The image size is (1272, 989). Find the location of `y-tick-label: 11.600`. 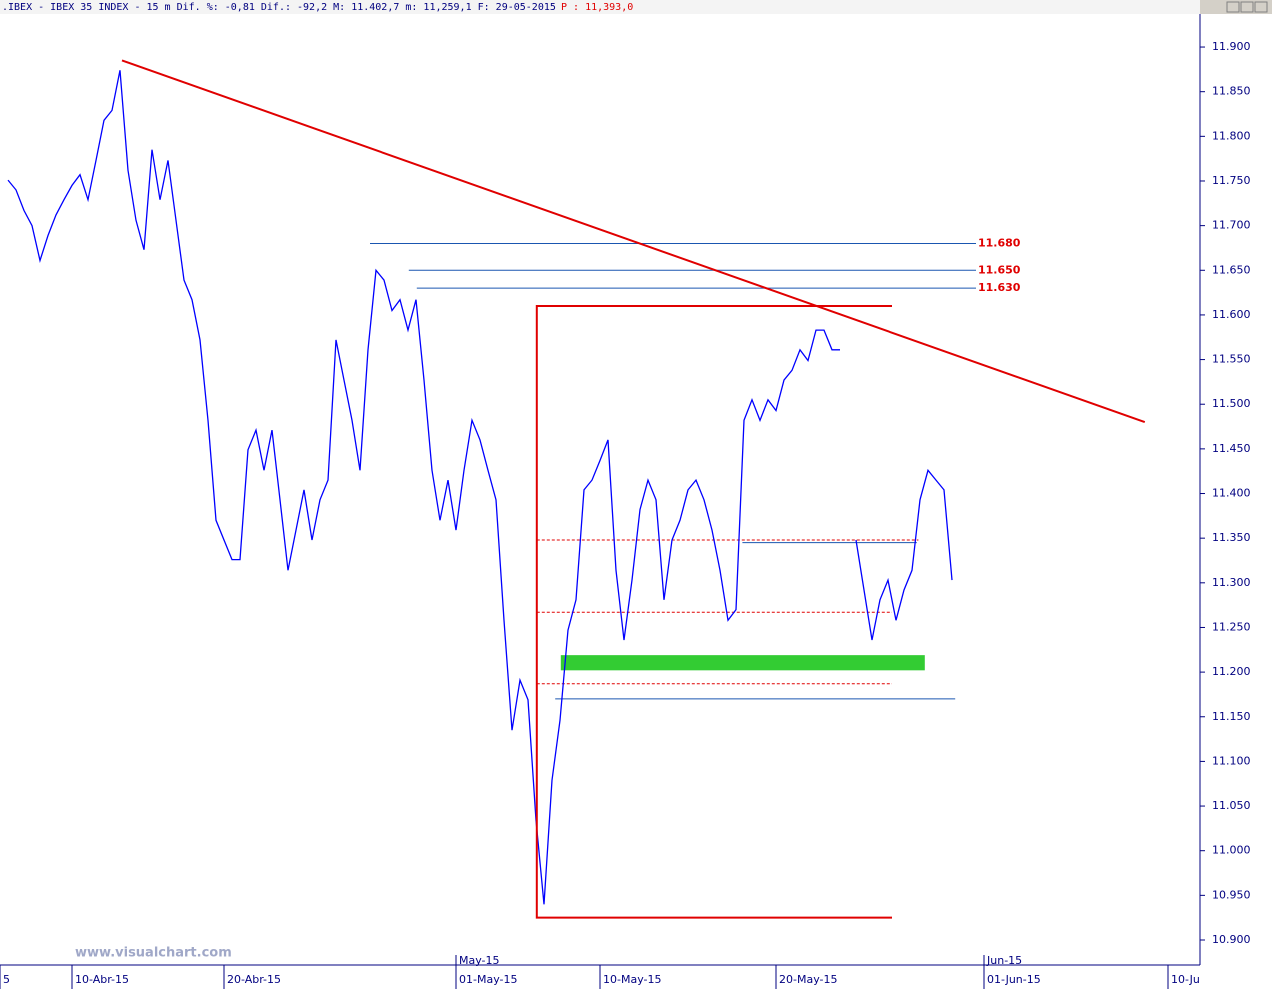

y-tick-label: 11.600 is located at coordinates (1231, 314).